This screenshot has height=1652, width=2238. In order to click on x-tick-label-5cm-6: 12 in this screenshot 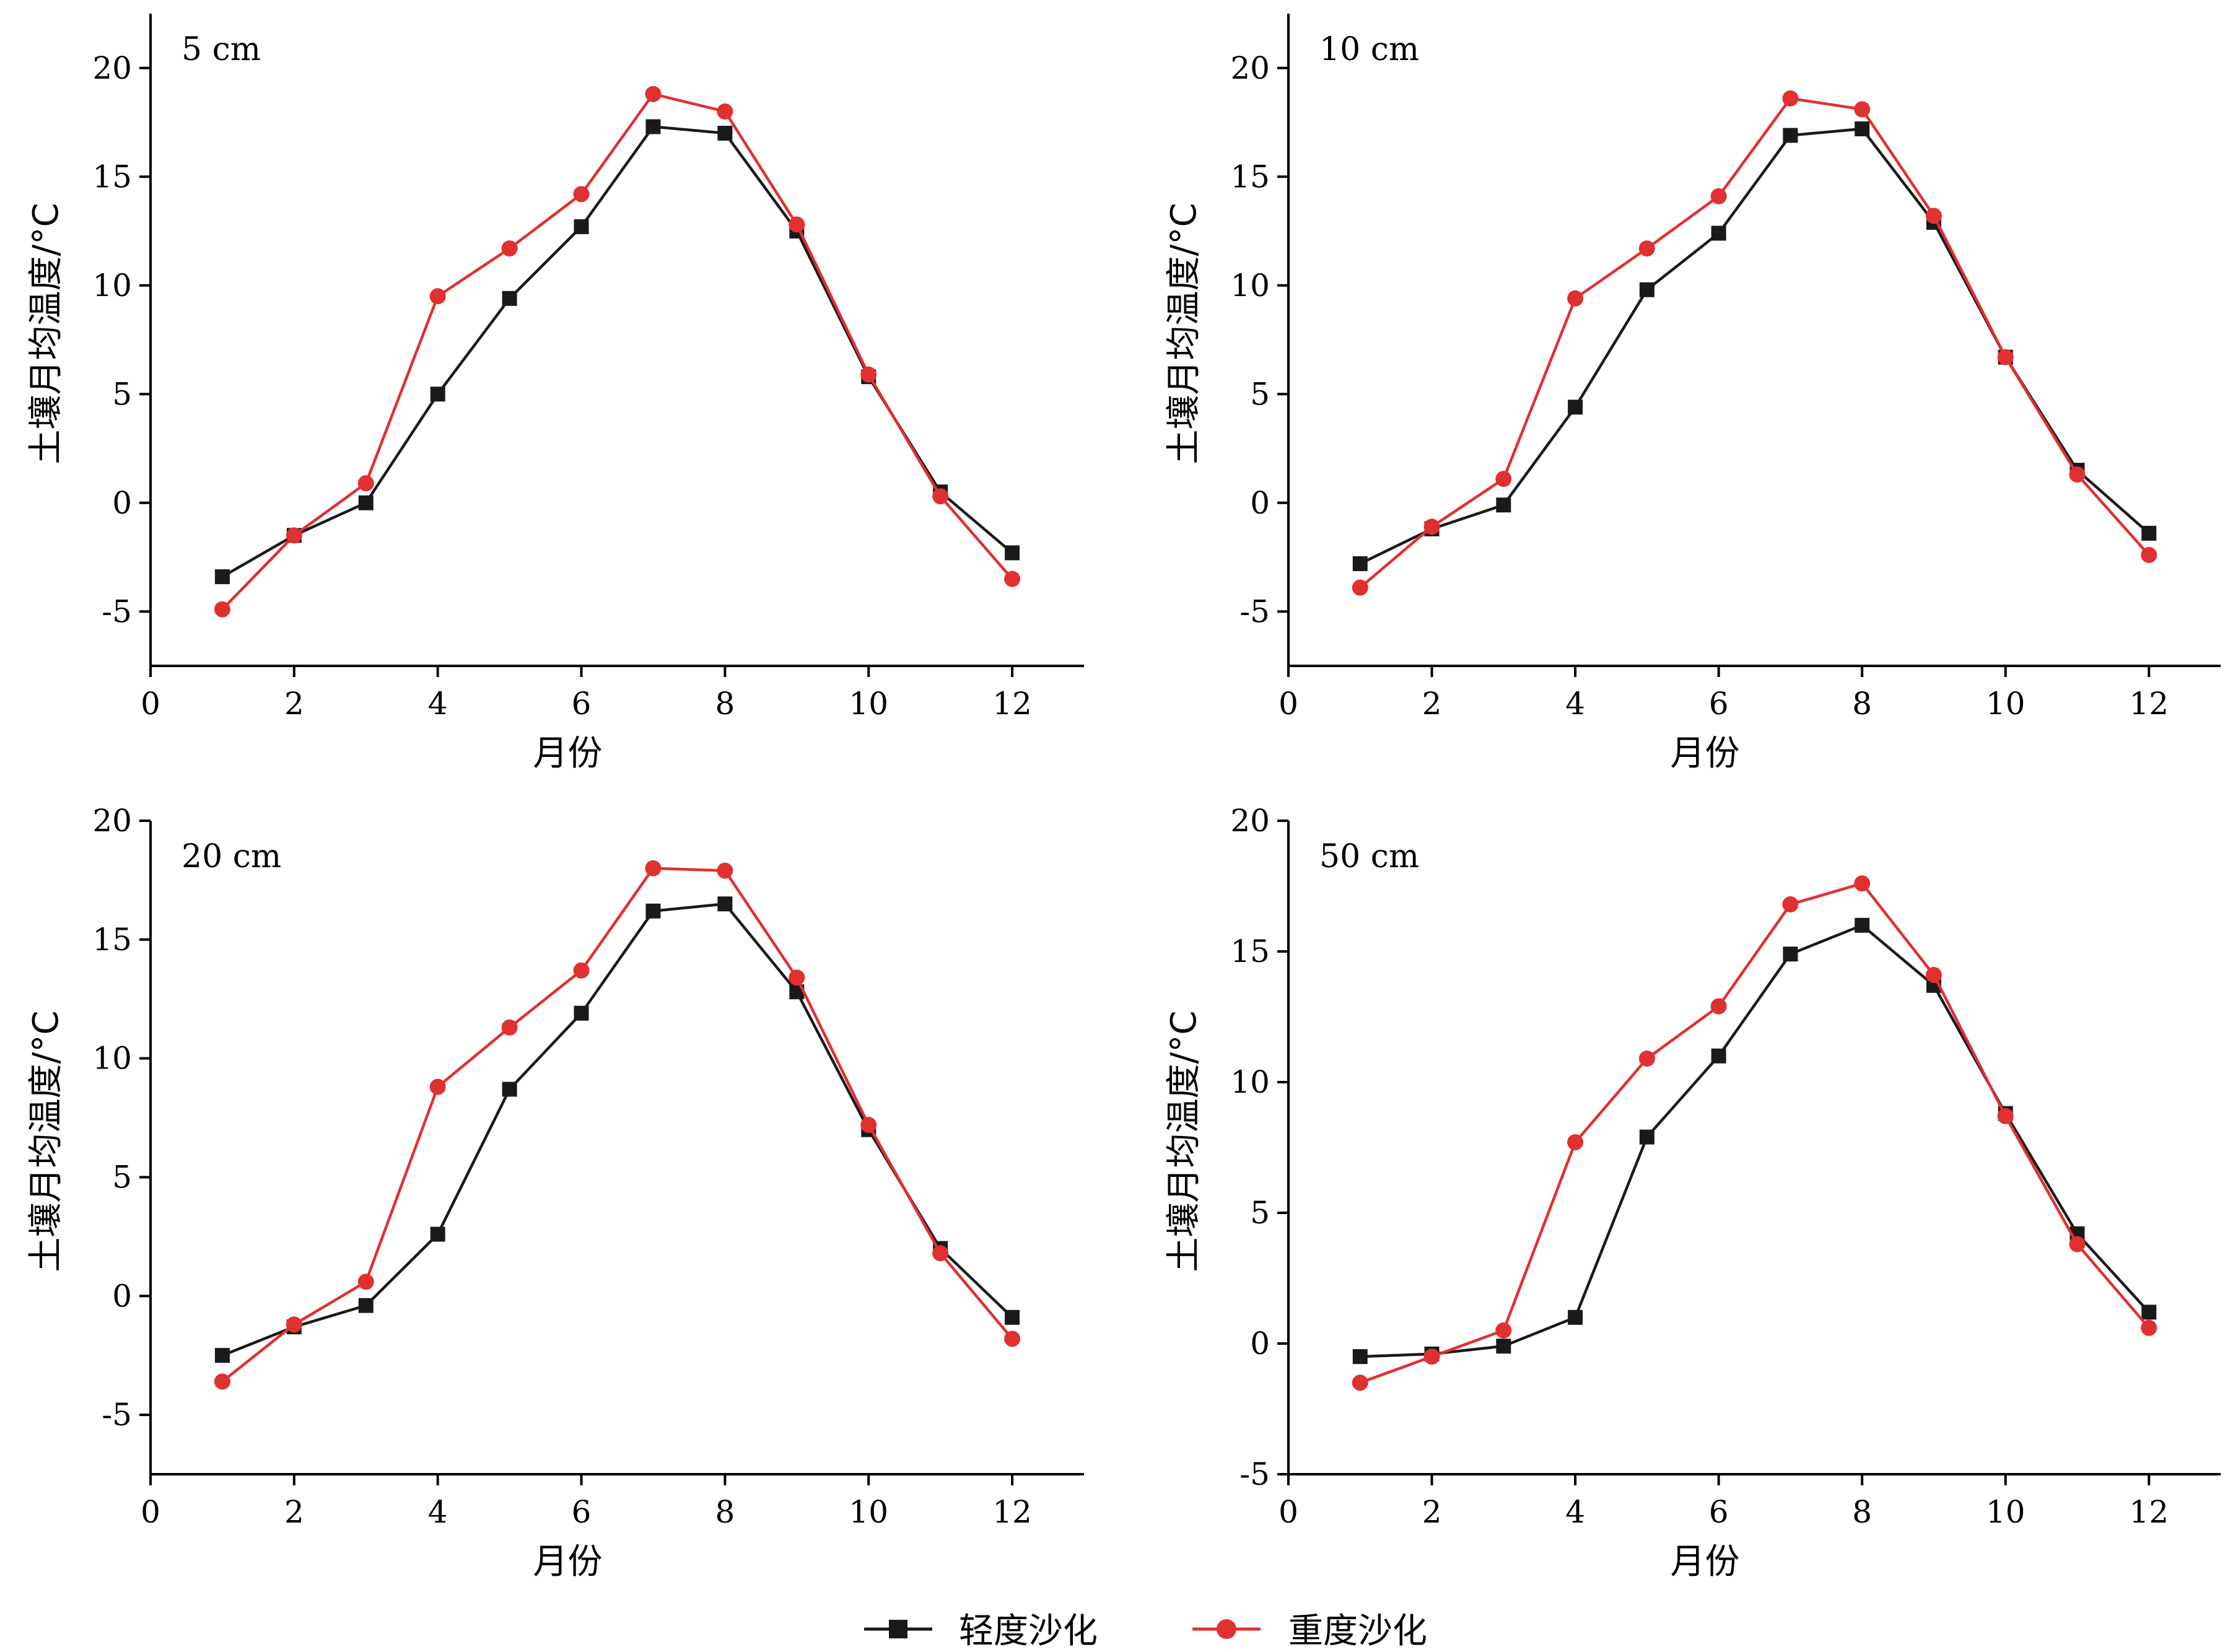, I will do `click(1012, 704)`.